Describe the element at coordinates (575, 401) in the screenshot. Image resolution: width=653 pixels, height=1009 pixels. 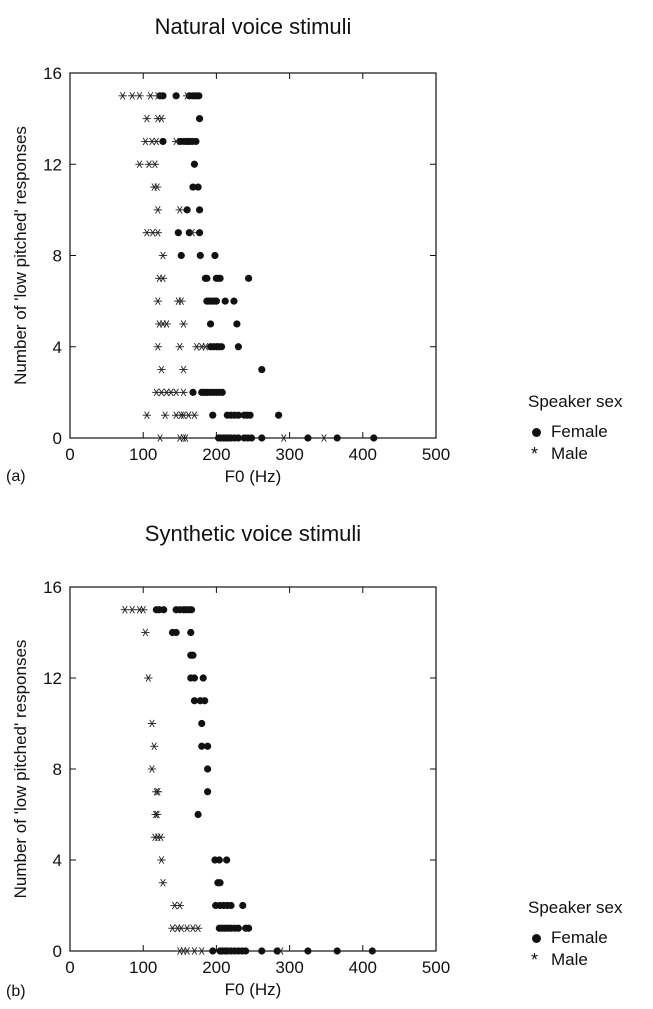
I see `legend-a-title: Speaker sex` at that location.